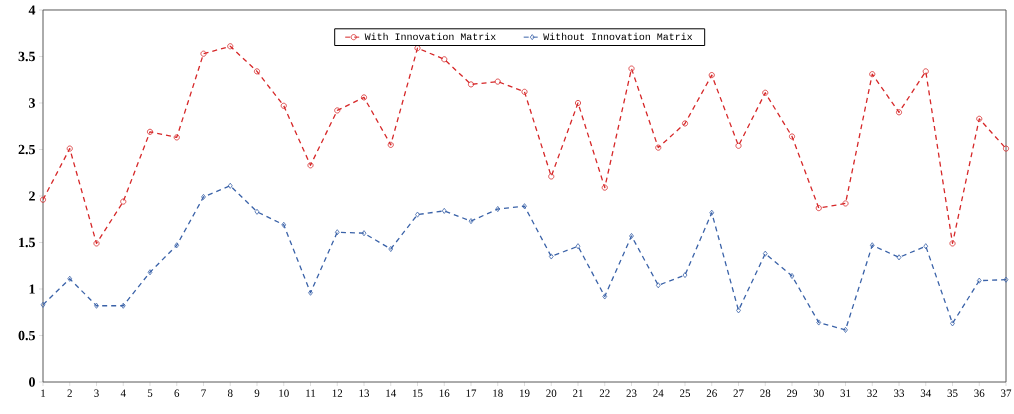 The width and height of the screenshot is (1014, 414). Describe the element at coordinates (899, 393) in the screenshot. I see `x-tick-label: 33` at that location.